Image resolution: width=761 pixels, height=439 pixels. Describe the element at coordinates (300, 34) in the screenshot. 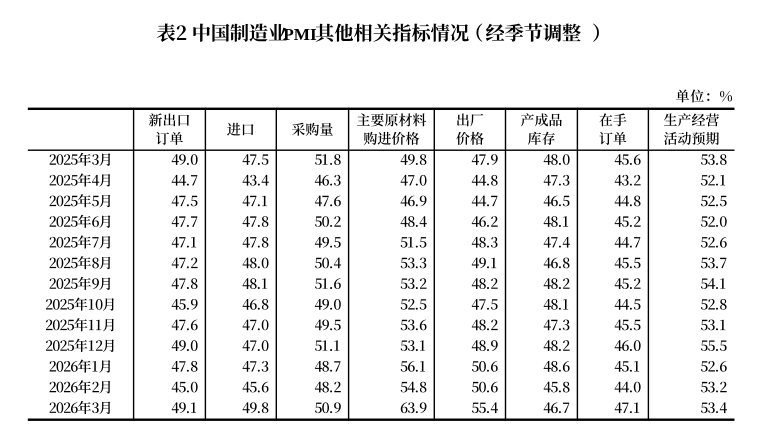

I see `svg-text: PMI` at that location.